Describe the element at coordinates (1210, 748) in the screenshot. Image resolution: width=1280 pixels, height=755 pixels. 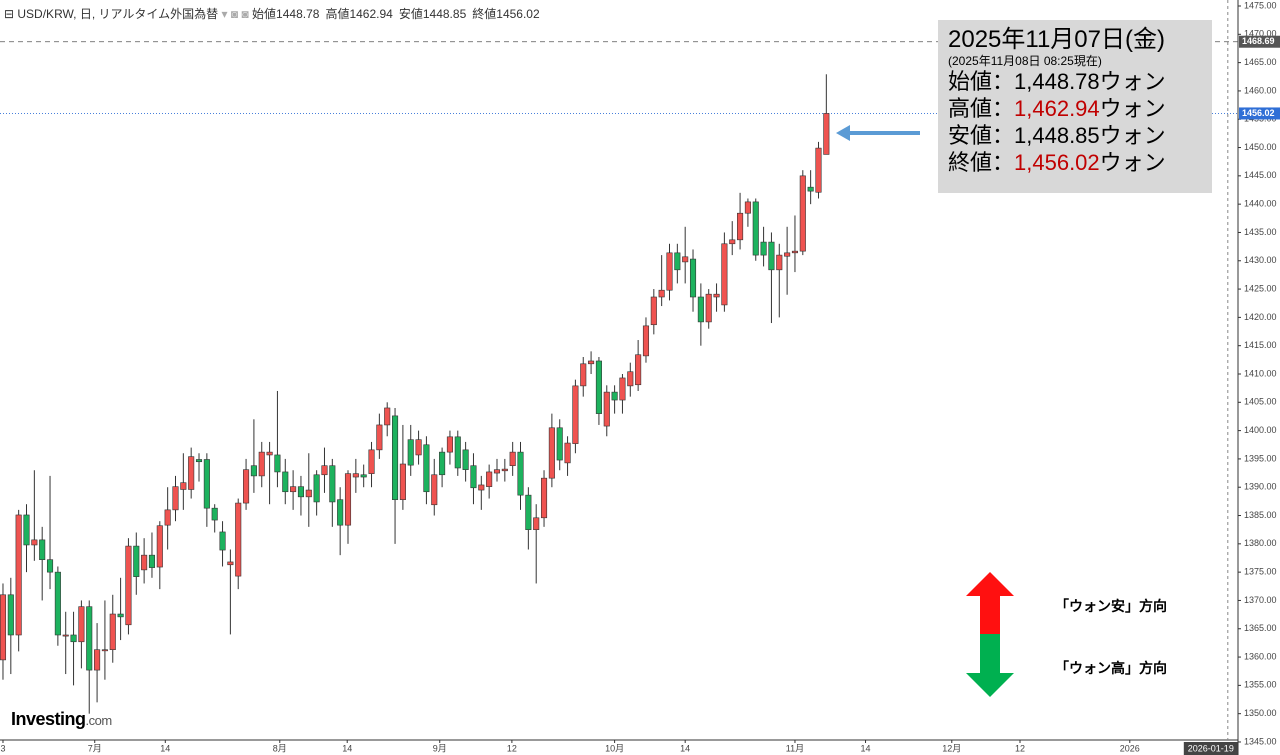
I see `crosshair-label-bg` at that location.